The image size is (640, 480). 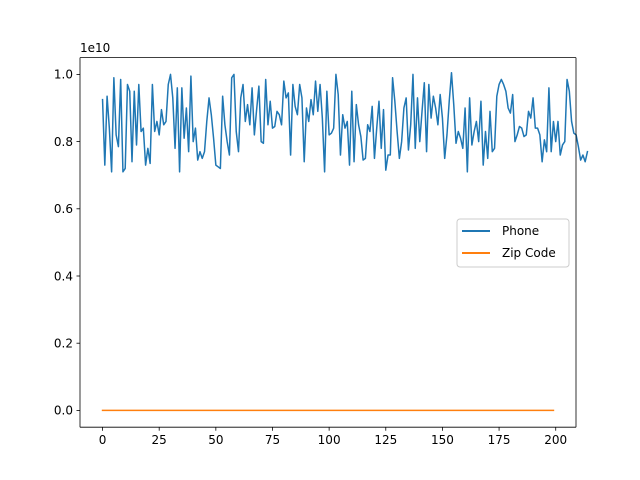 What do you see at coordinates (63, 344) in the screenshot?
I see `y-tick-label: 0.2` at bounding box center [63, 344].